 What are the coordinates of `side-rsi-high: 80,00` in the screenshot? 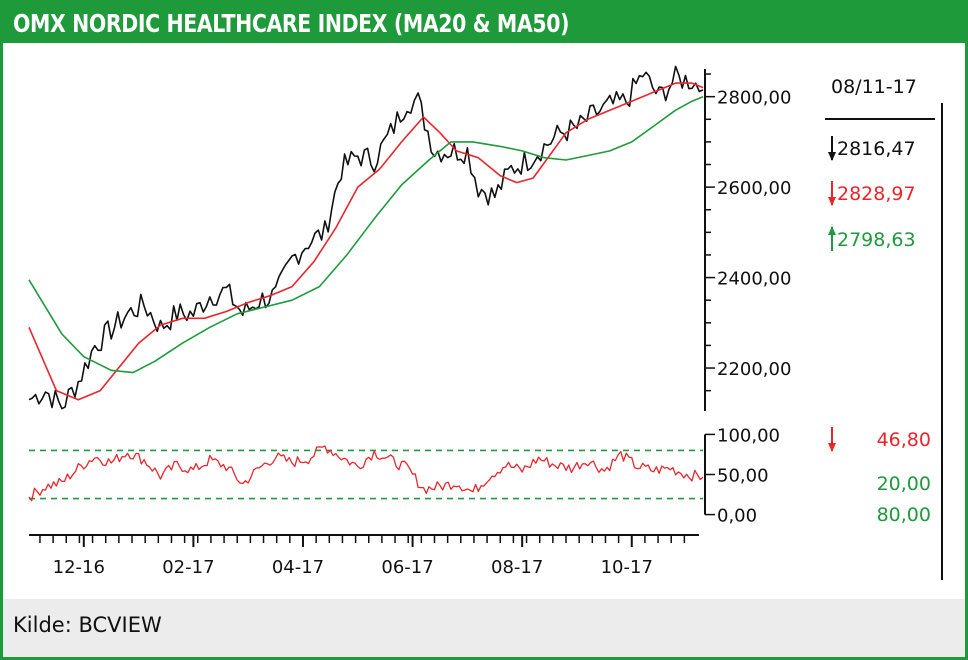 It's located at (904, 515).